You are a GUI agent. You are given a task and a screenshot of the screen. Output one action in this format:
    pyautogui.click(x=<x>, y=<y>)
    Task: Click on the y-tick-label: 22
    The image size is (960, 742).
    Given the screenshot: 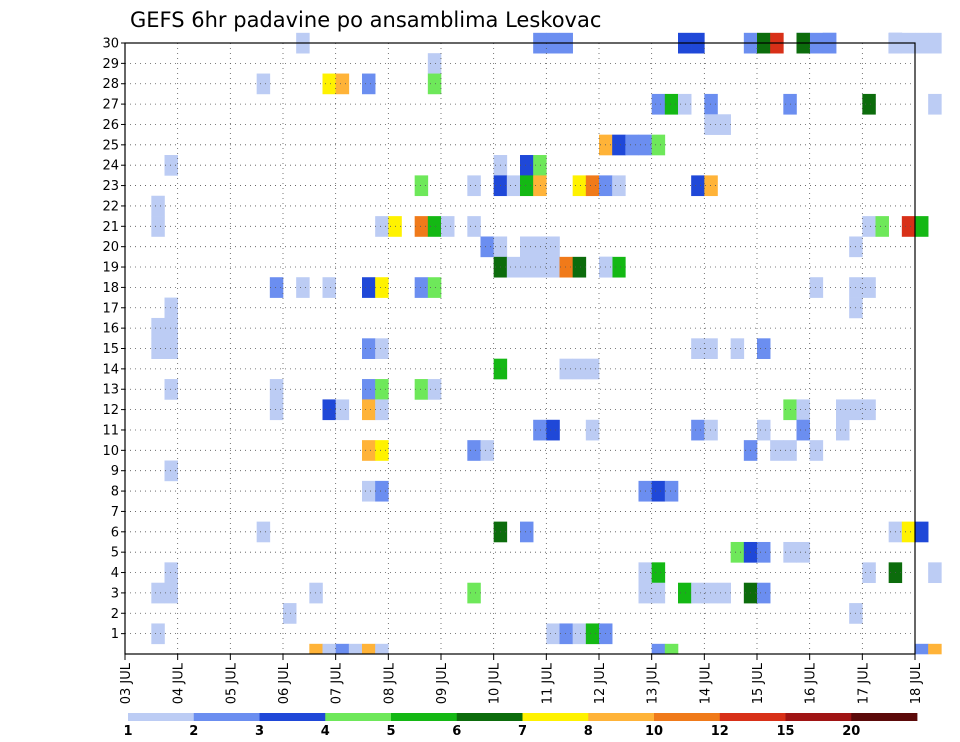 What is the action you would take?
    pyautogui.click(x=110, y=206)
    